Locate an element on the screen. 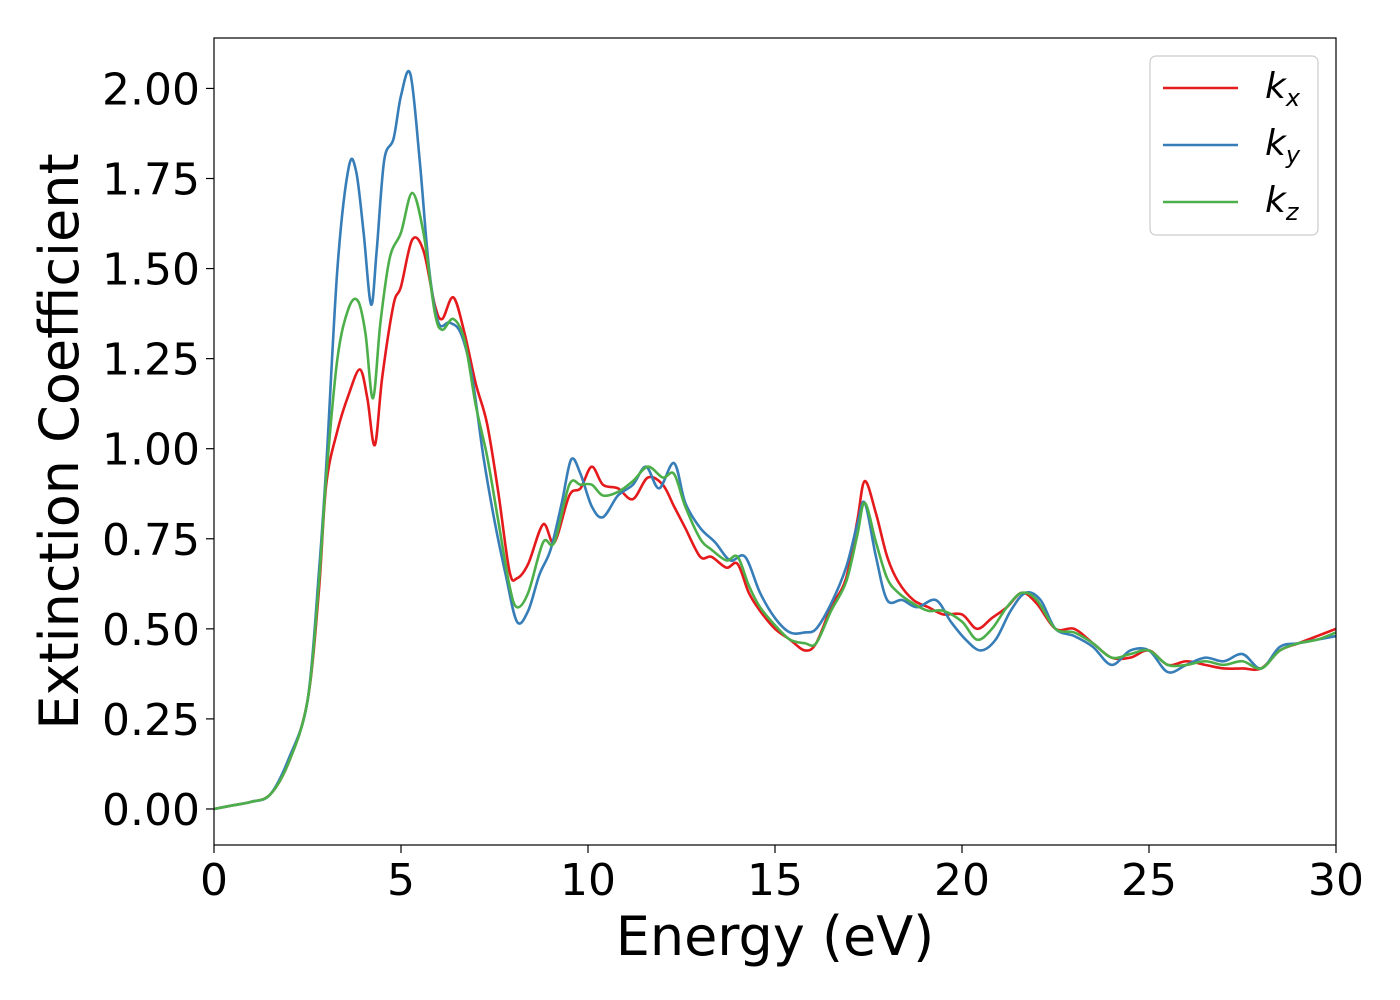 The height and width of the screenshot is (1000, 1400). y-tick-label: 1.75 is located at coordinates (151, 180).